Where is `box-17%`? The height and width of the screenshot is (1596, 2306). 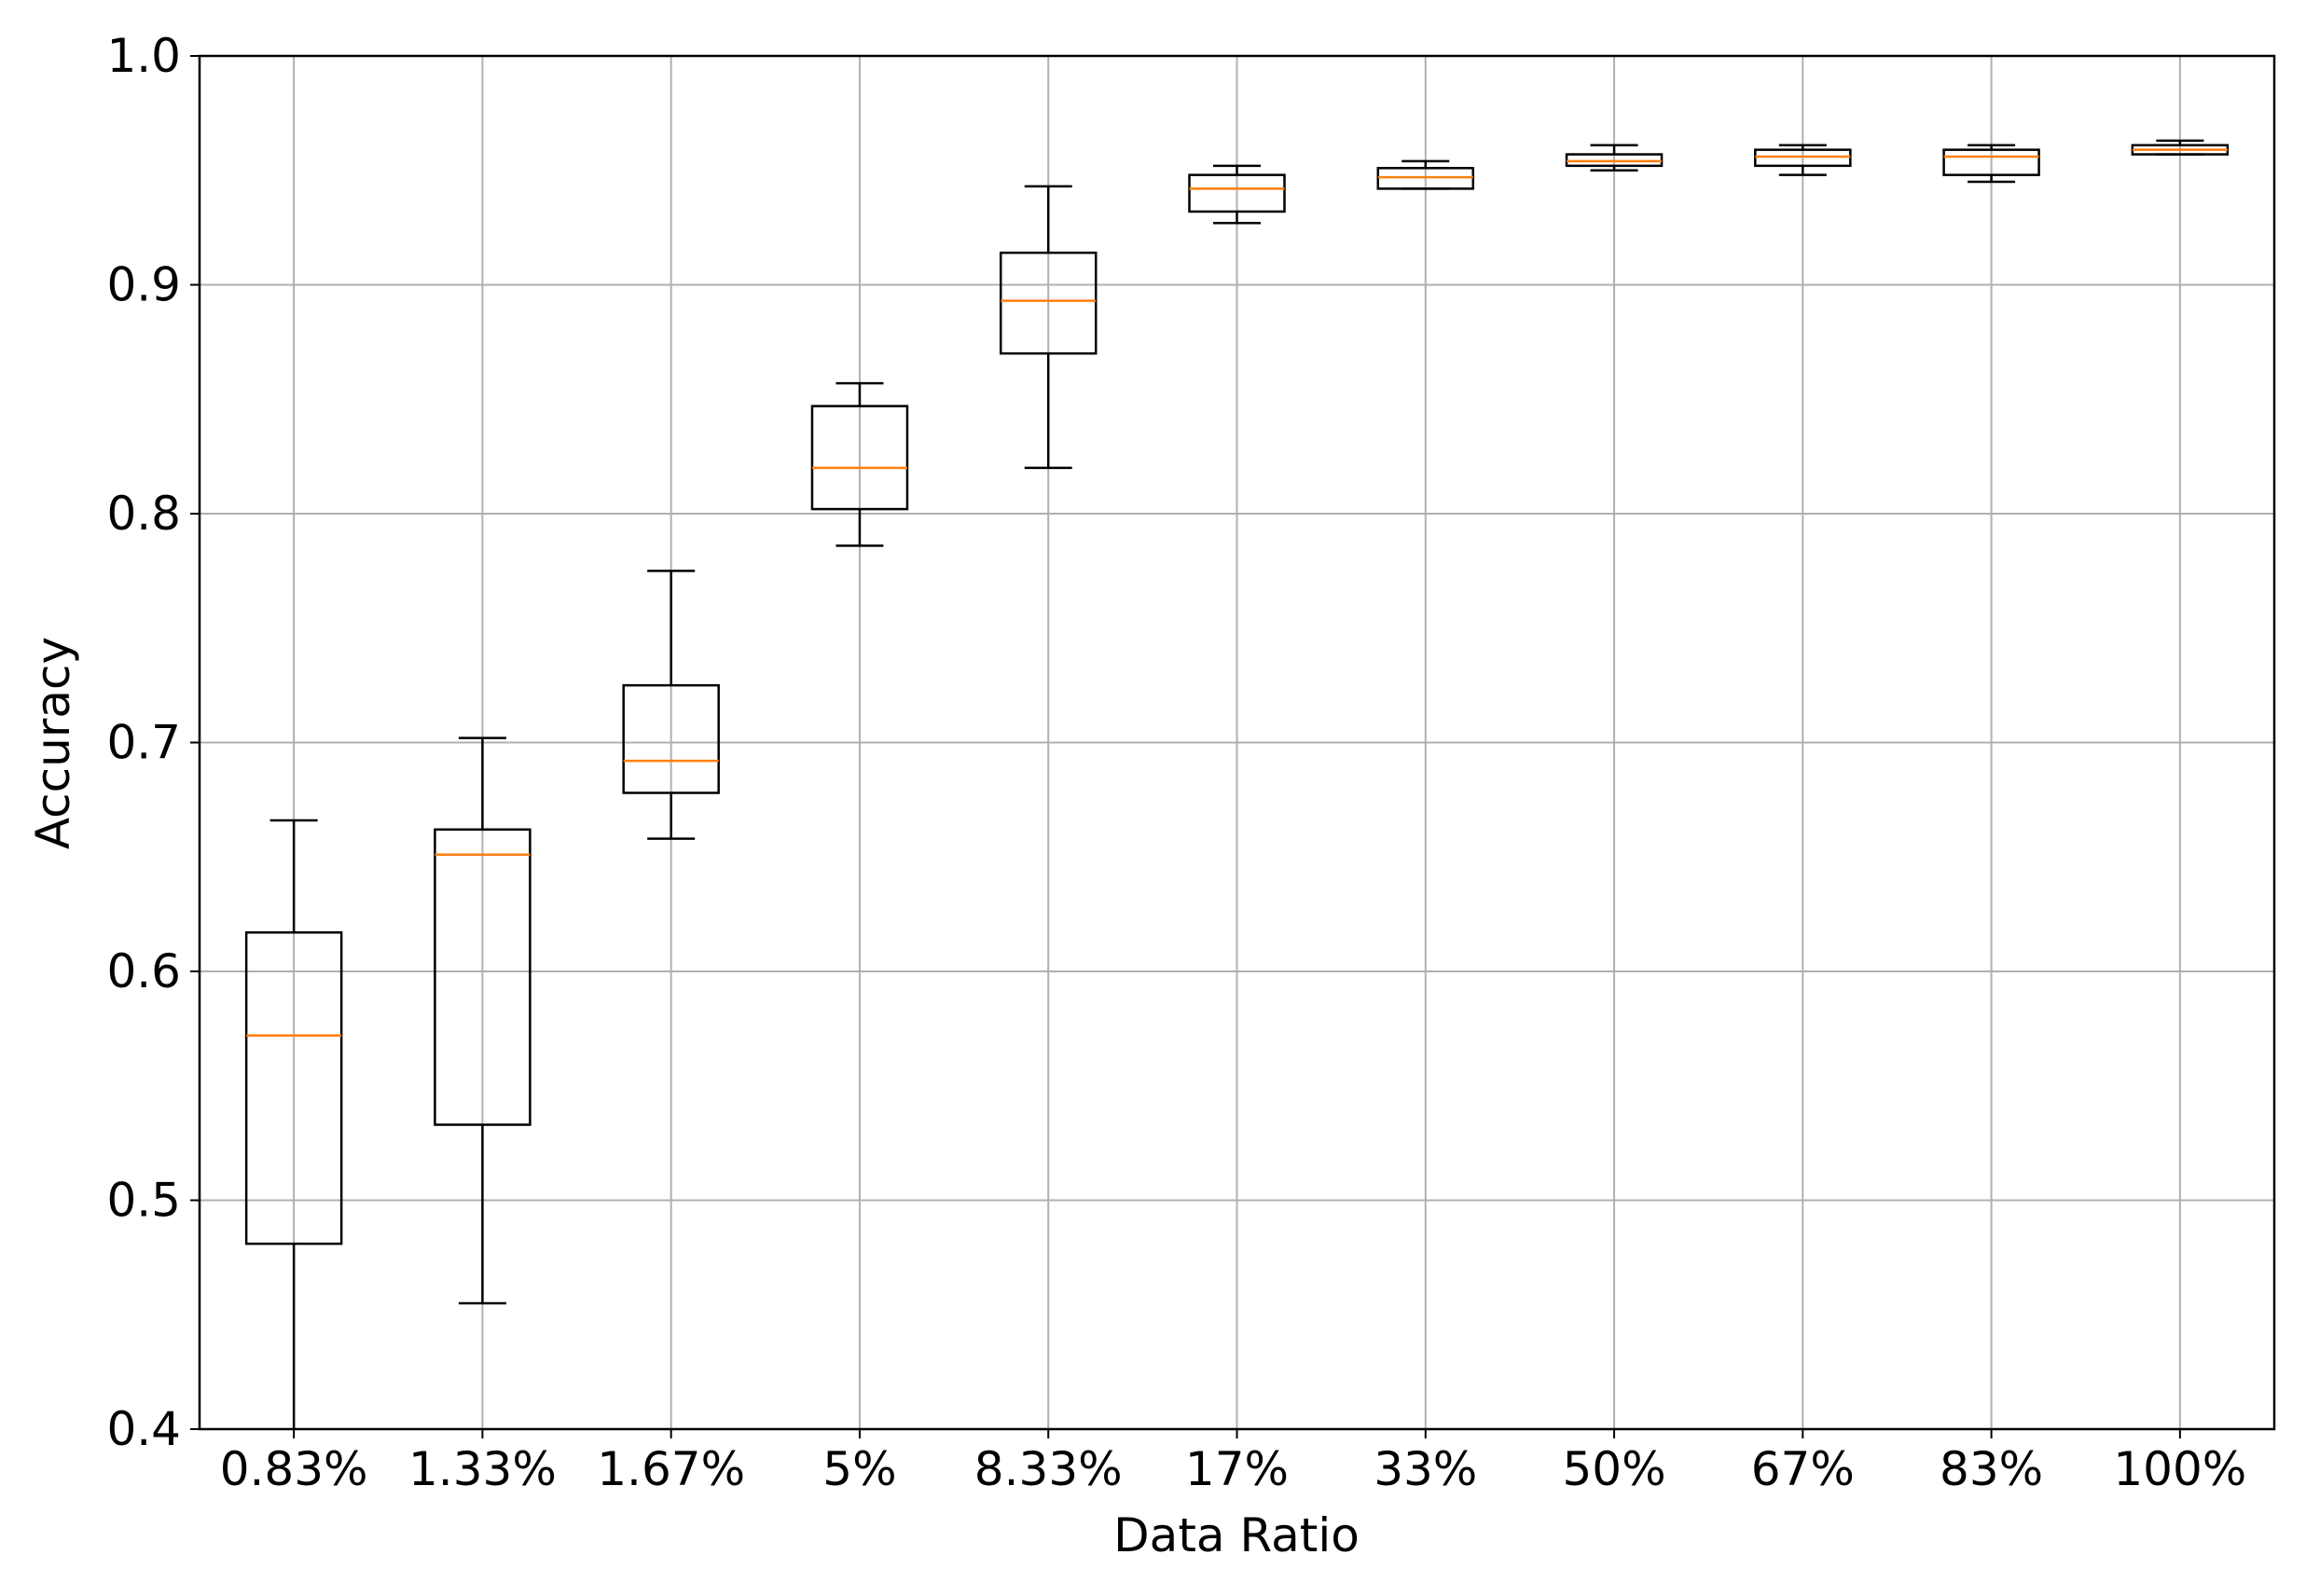
box-17% is located at coordinates (1237, 194).